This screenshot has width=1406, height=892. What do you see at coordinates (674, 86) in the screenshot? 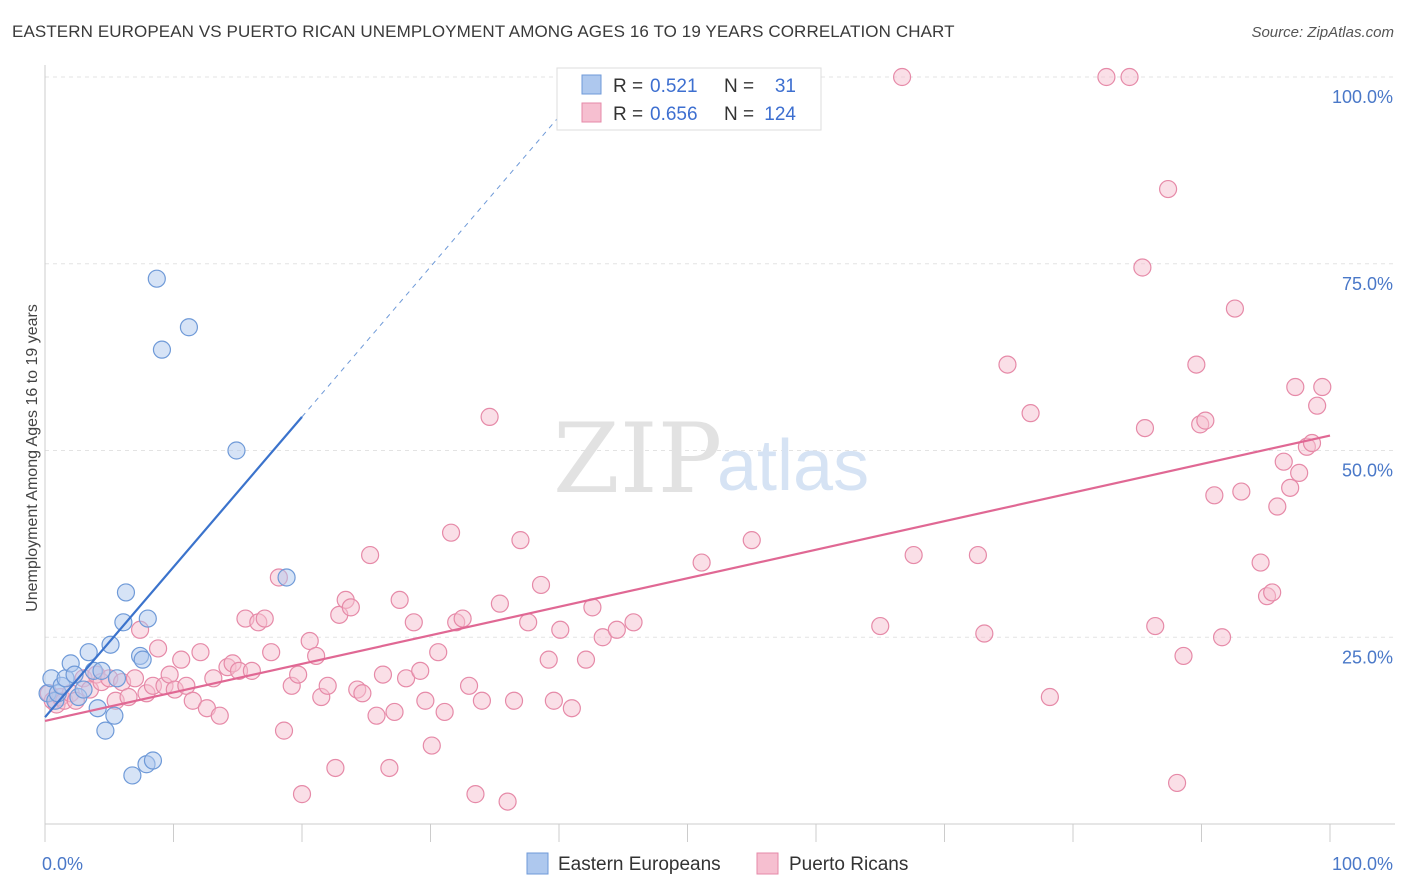
I see `legend-r-value: 0.521` at bounding box center [674, 86].